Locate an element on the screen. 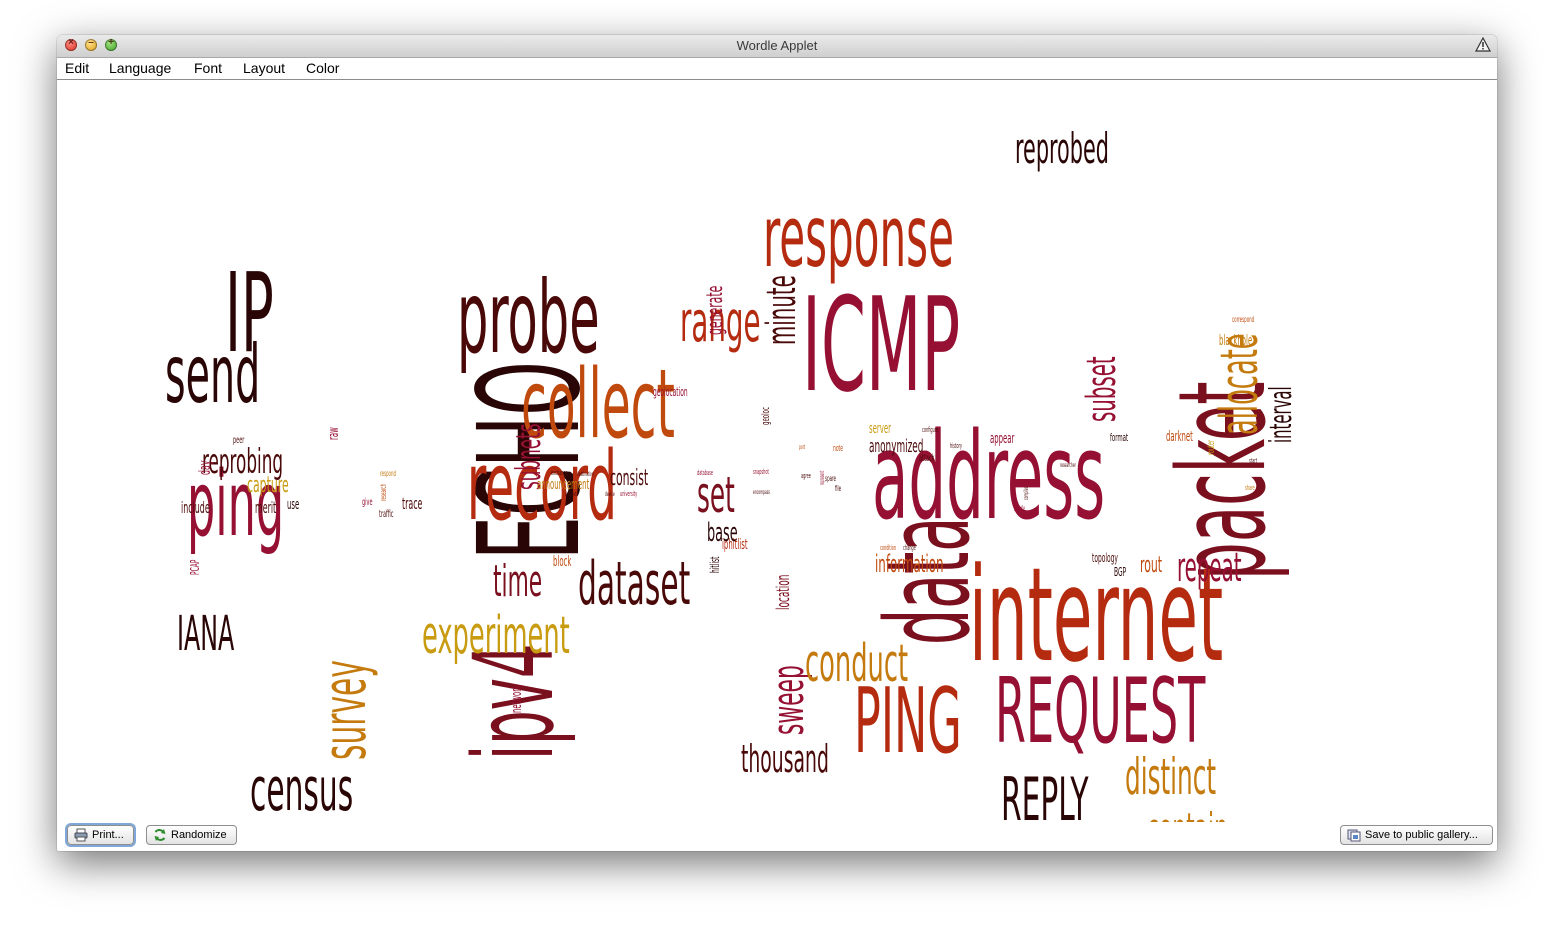  word-reprobing: reprobing is located at coordinates (243, 462).